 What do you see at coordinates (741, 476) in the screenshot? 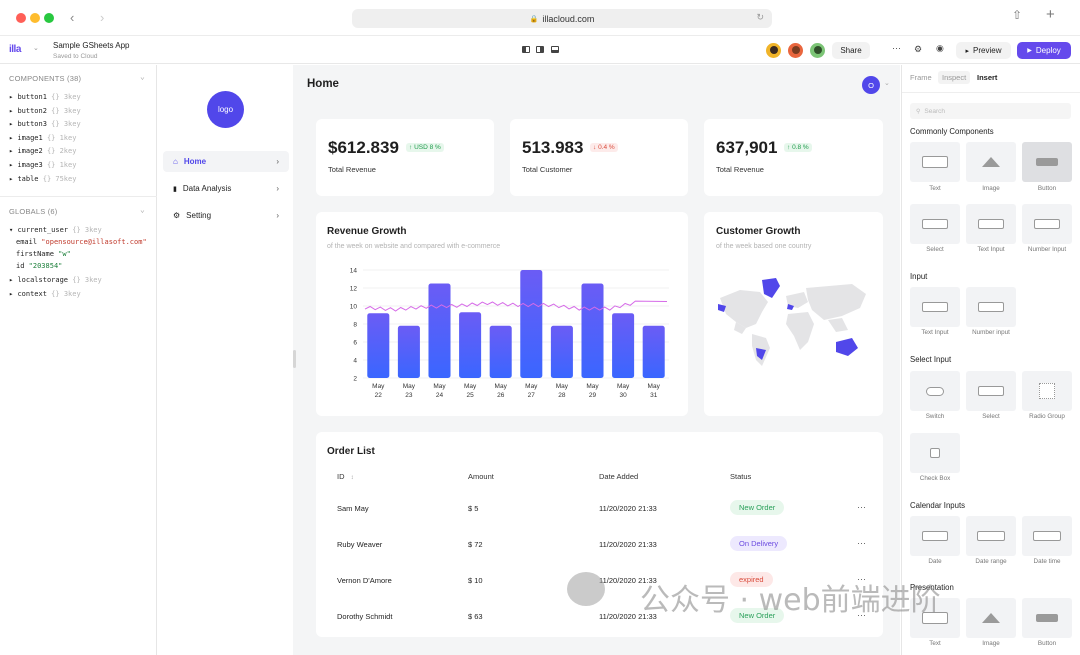
I see `col-header-status: Status` at bounding box center [741, 476].